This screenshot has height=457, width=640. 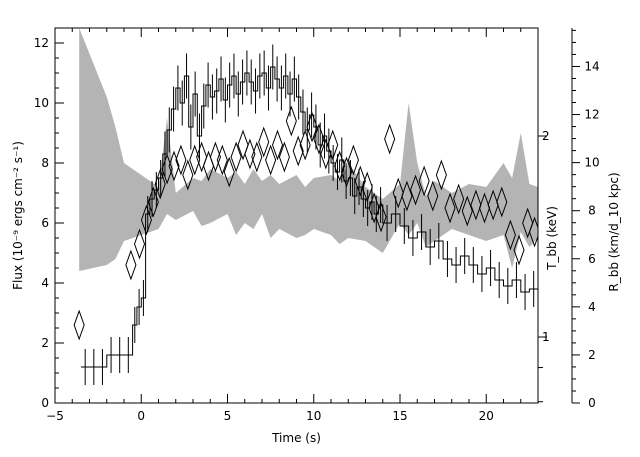 What do you see at coordinates (399, 416) in the screenshot?
I see `x-tick-label: 15` at bounding box center [399, 416].